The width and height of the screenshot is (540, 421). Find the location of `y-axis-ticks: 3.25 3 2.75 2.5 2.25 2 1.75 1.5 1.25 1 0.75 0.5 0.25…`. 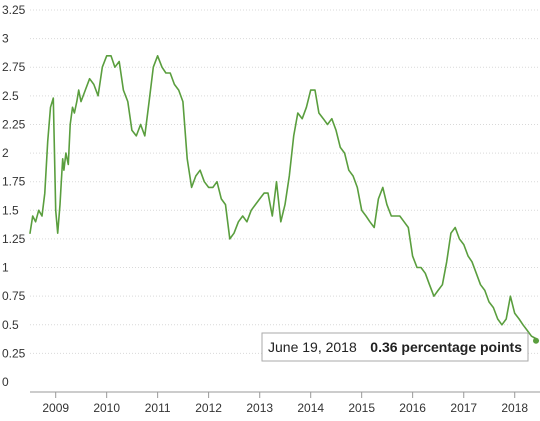

y-axis-ticks: 3.25 3 2.75 2.5 2.25 2 1.75 1.5 1.25 1 0.75 0.5 0.25… is located at coordinates (14, 196).